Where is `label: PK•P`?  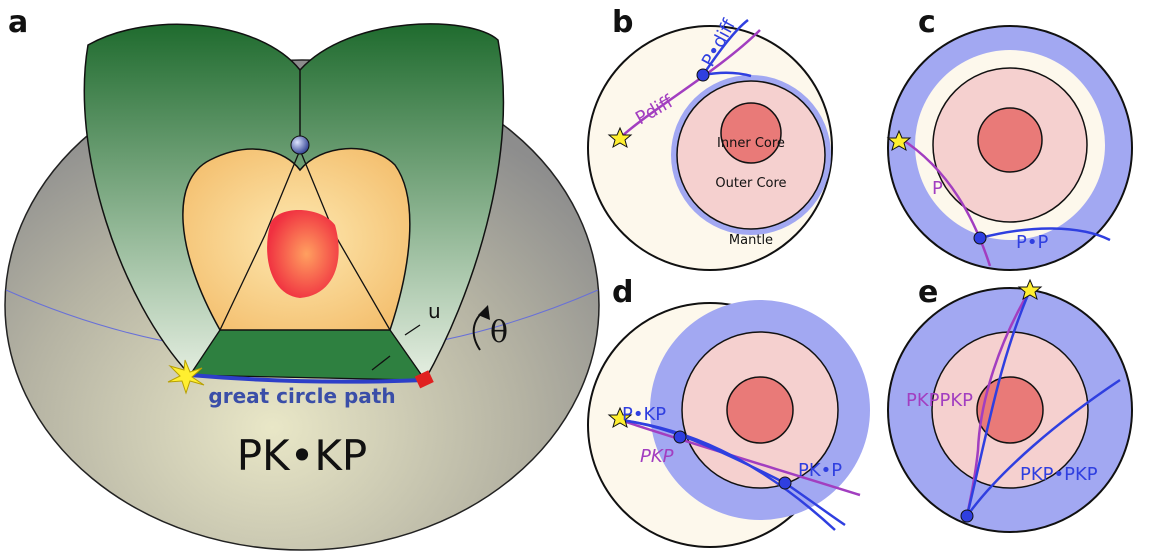 label: PK•P is located at coordinates (820, 470).